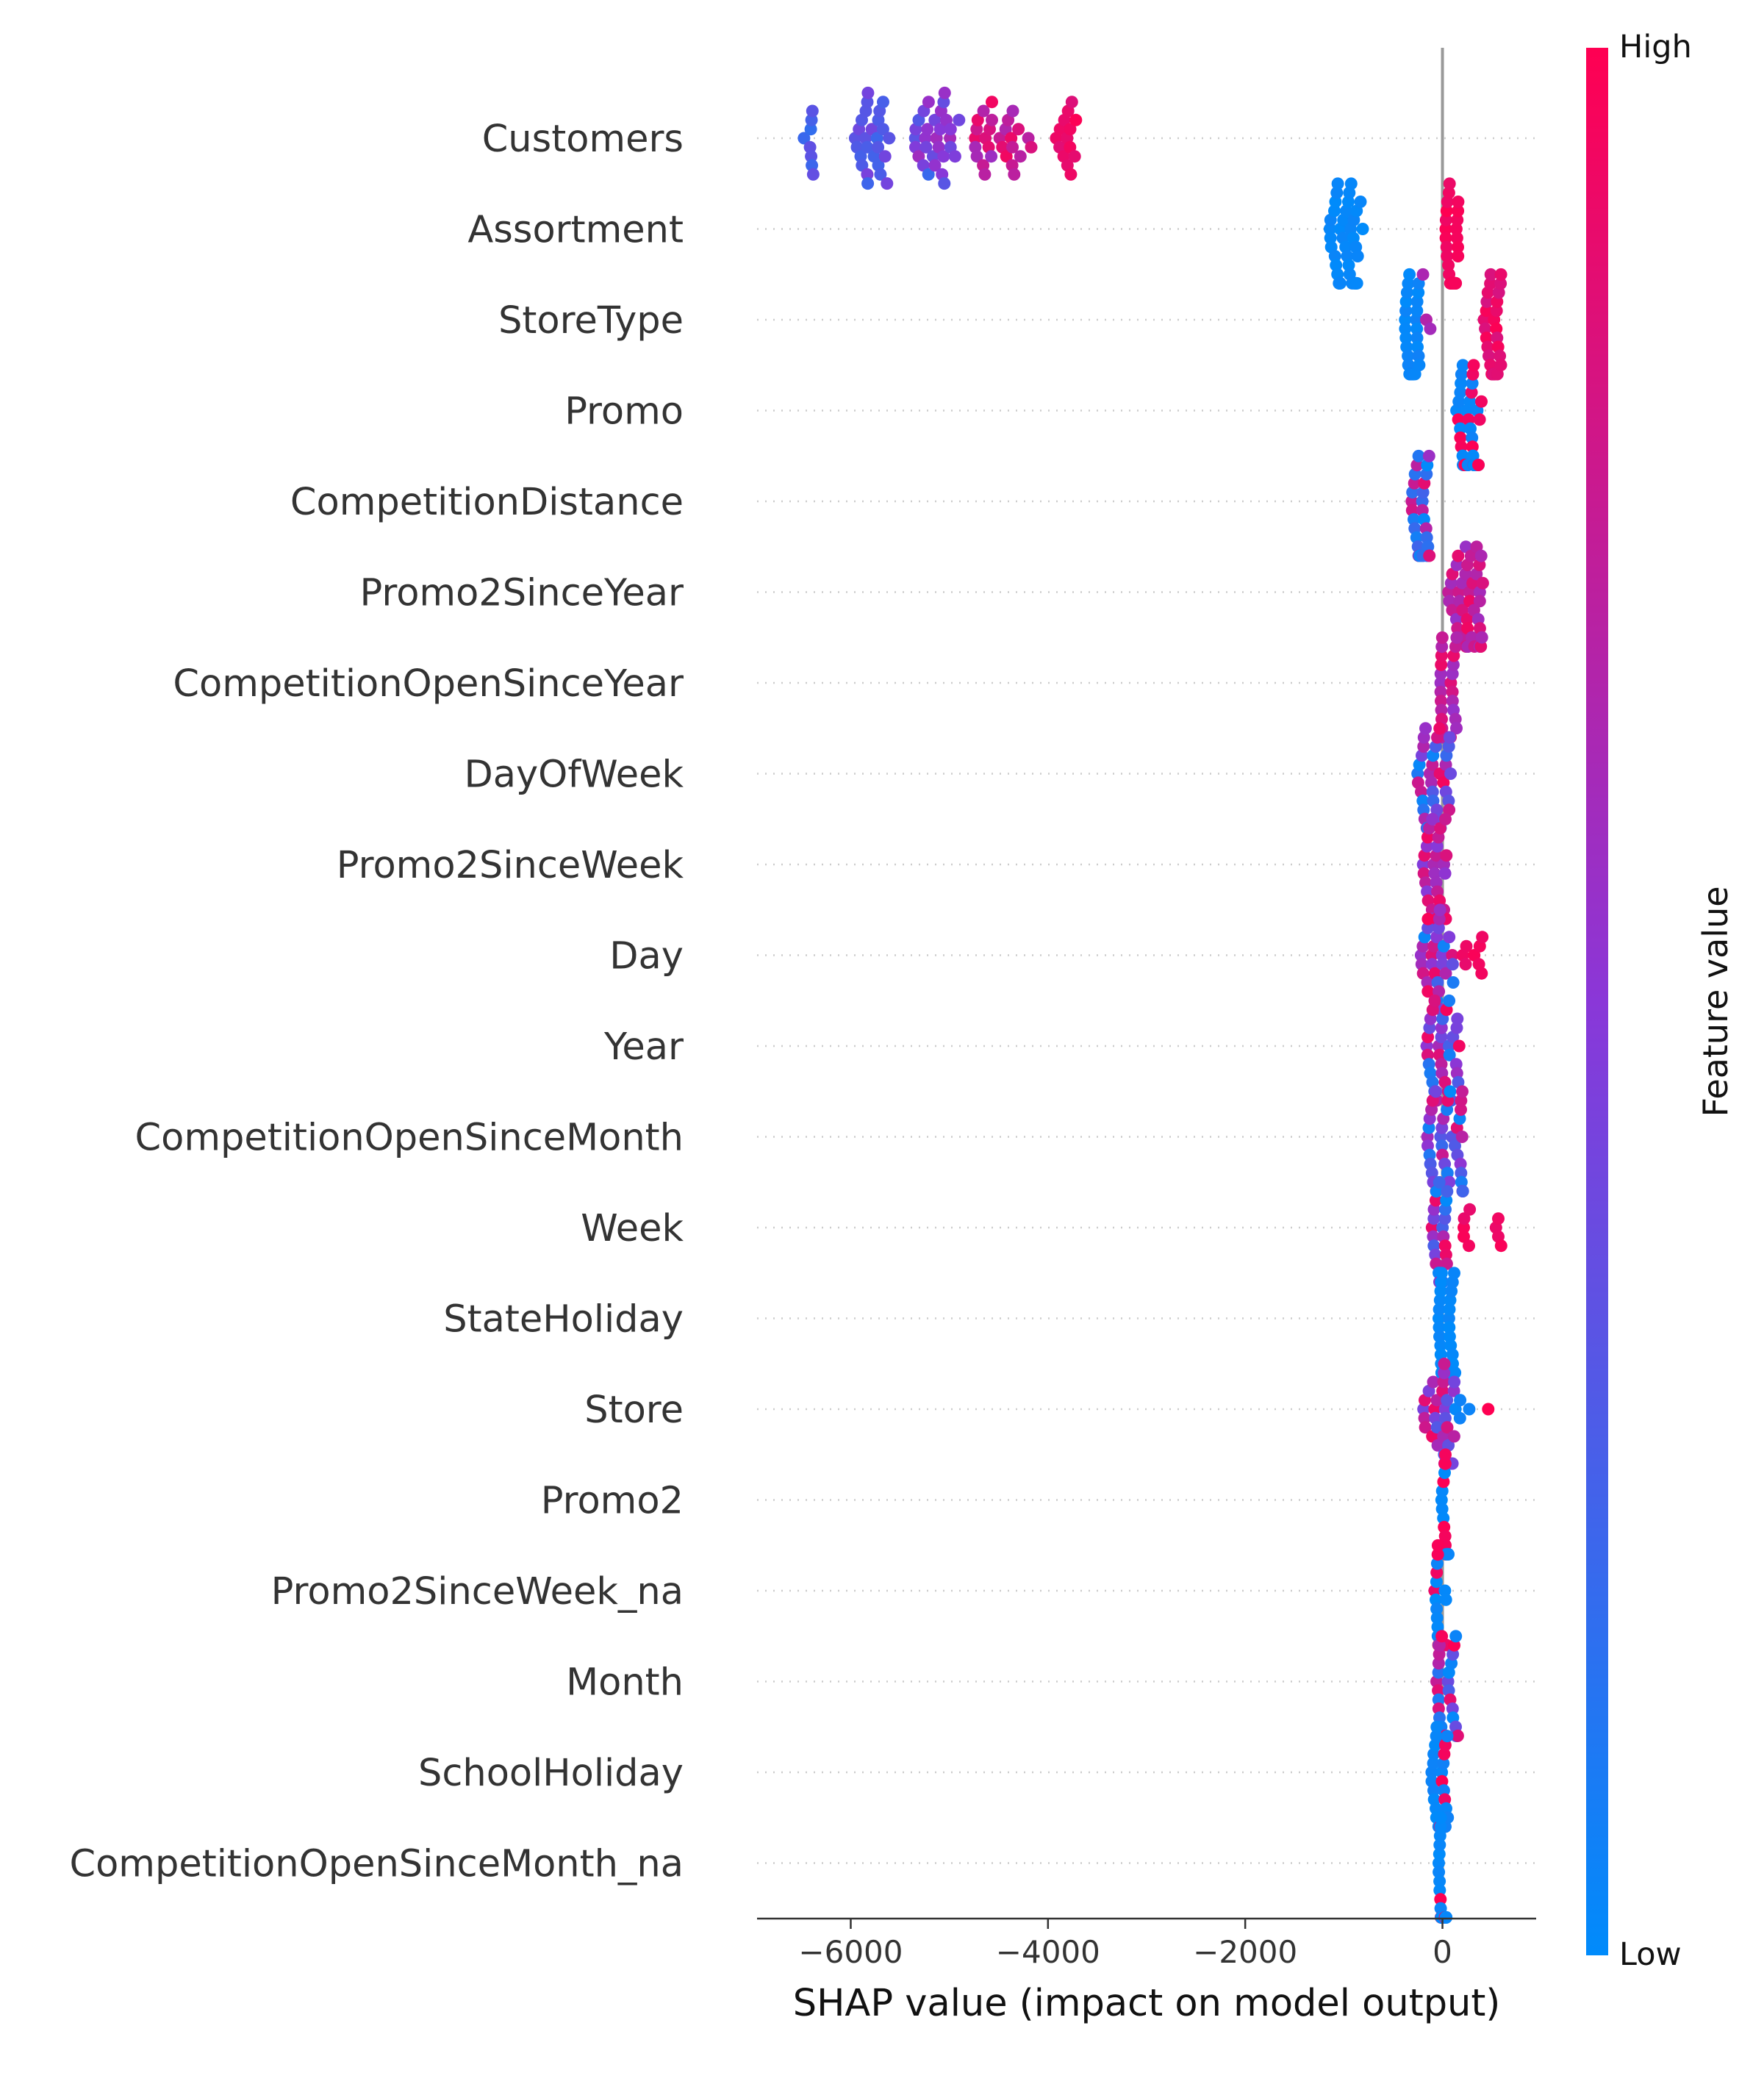 This screenshot has height=2095, width=1764. What do you see at coordinates (1125, 1944) in the screenshot?
I see `x-axis-ticks: −6000 −4000 −2000 0` at bounding box center [1125, 1944].